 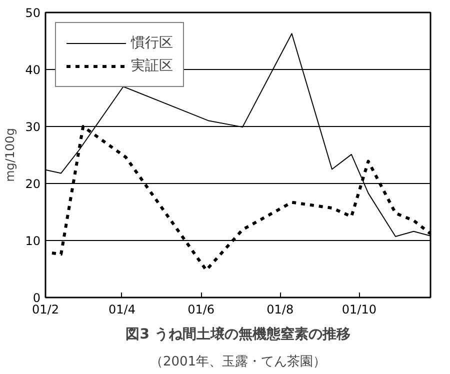 I want to click on text: （2001年、玉露・てん茶園）, so click(x=238, y=362).